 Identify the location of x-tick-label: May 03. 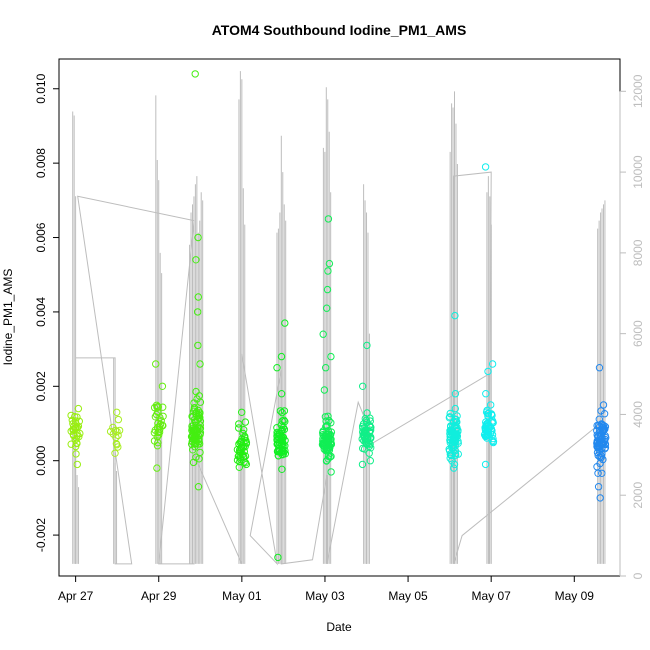
(325, 596).